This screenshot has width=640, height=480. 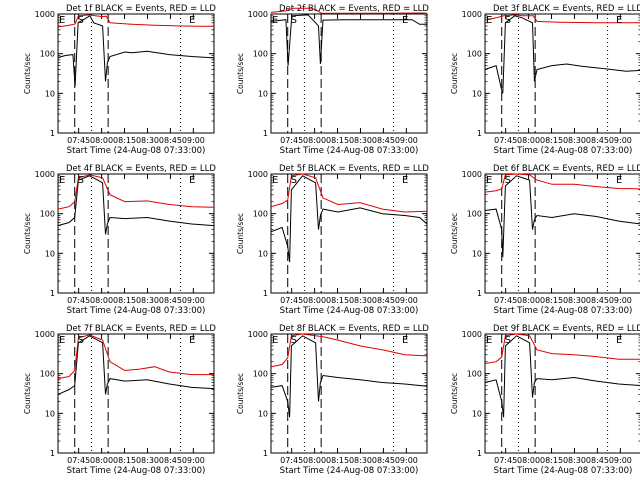 What do you see at coordinates (141, 169) in the screenshot?
I see `chart-title: Det 4f BLACK = Events, RED = LLD` at bounding box center [141, 169].